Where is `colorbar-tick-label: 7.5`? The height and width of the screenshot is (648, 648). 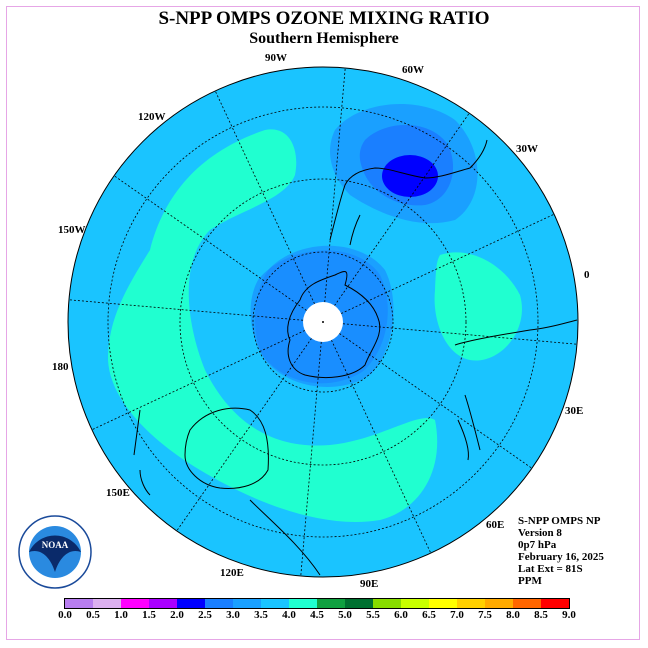 colorbar-tick-label: 7.5 is located at coordinates (485, 615).